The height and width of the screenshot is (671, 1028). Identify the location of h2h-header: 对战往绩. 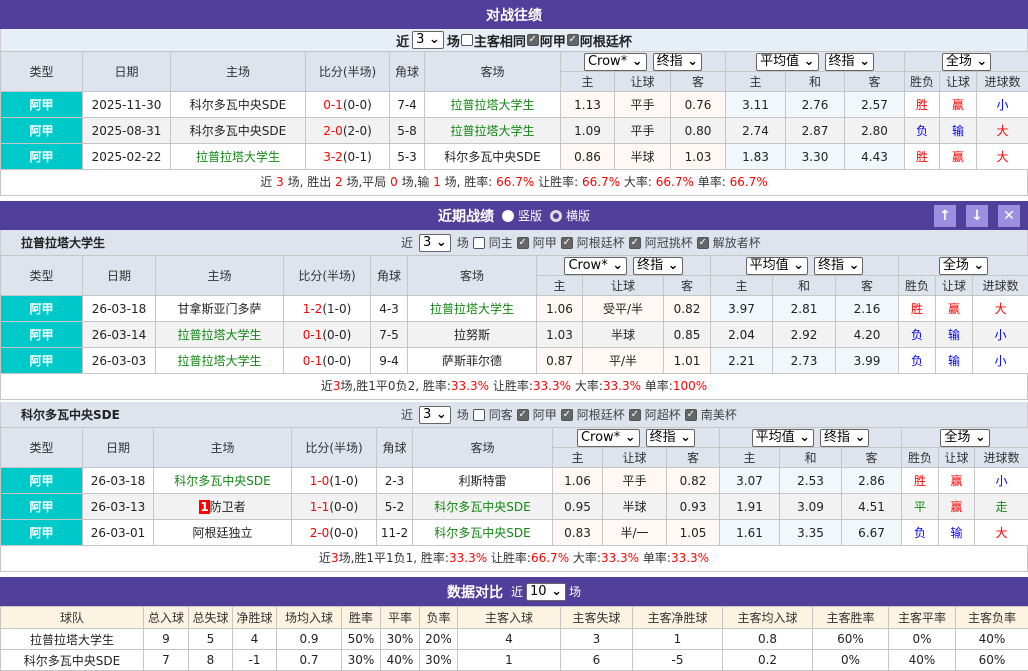
(514, 14).